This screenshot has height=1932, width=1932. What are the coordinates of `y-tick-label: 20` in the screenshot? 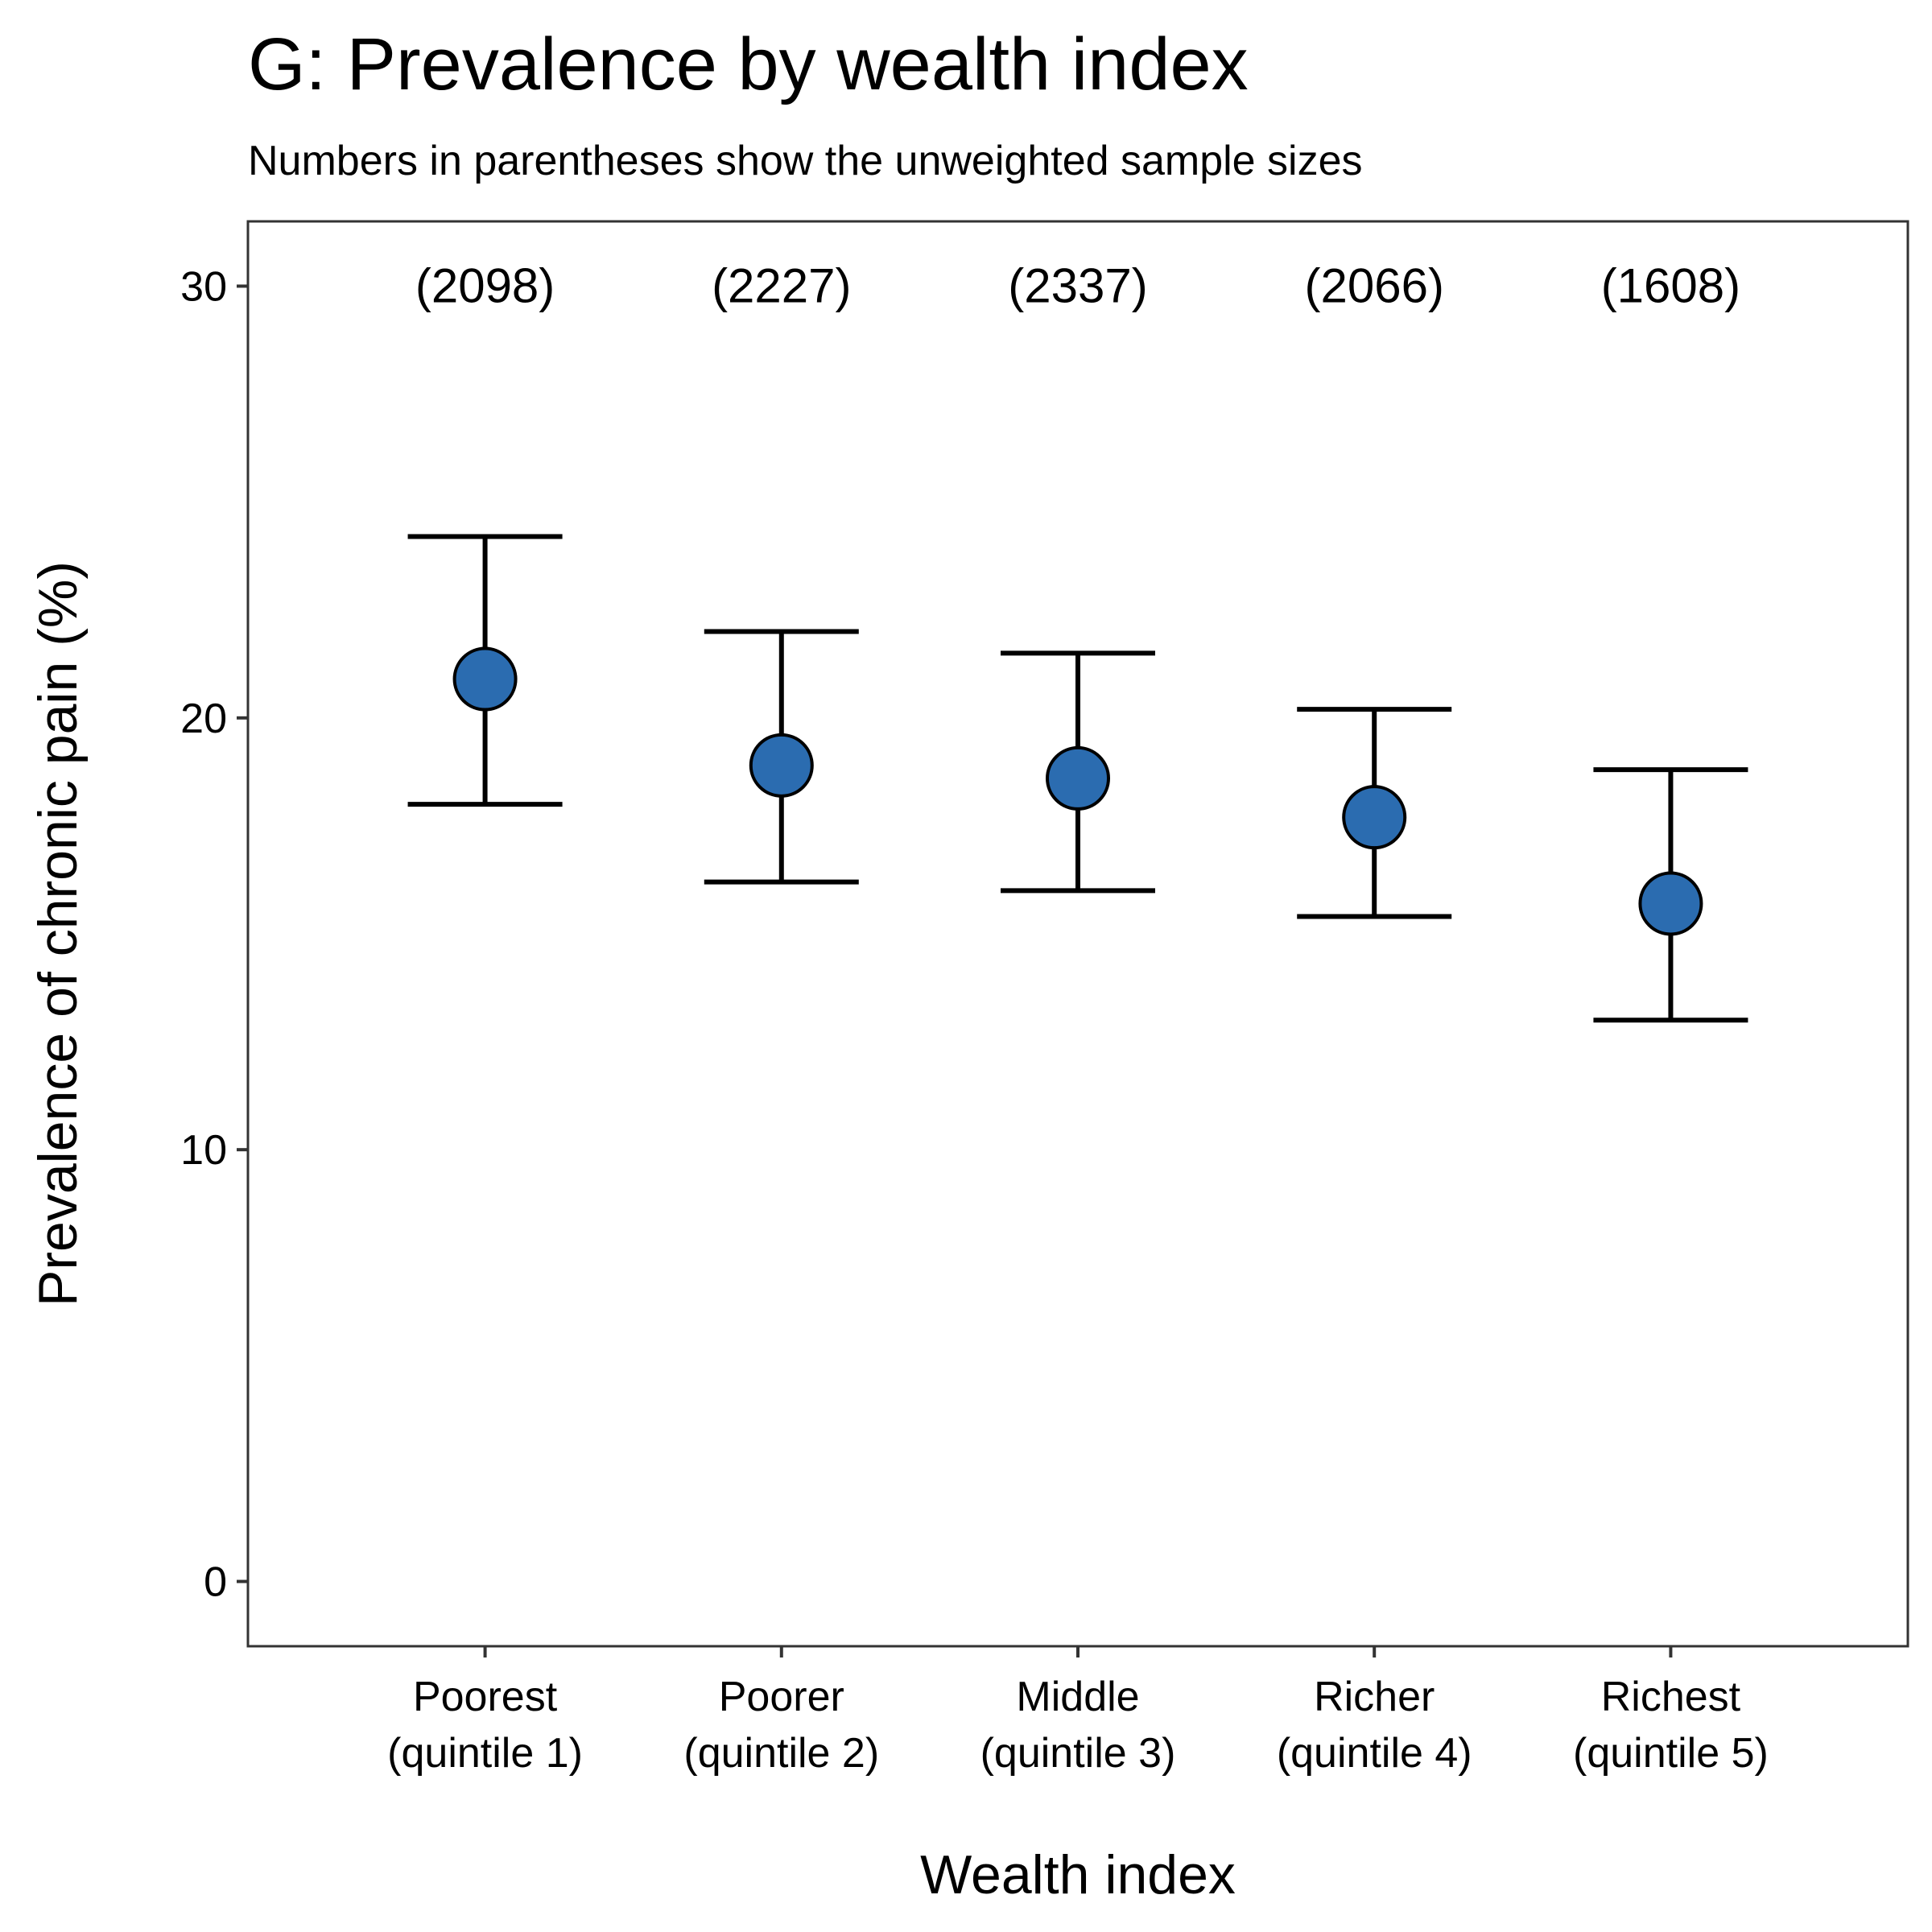 It's located at (203, 719).